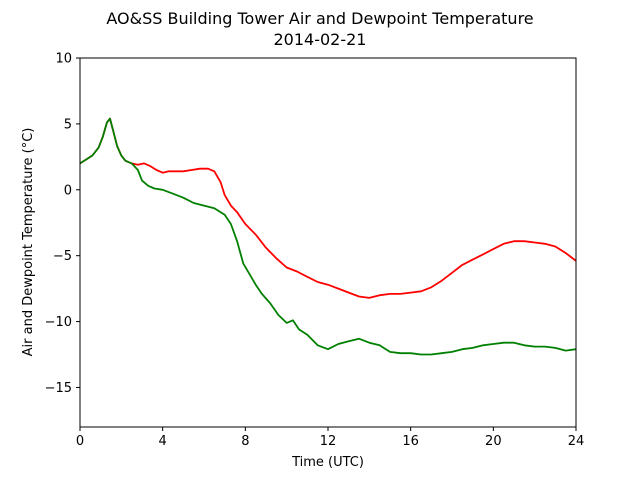  What do you see at coordinates (328, 441) in the screenshot?
I see `x-tick-label: 12` at bounding box center [328, 441].